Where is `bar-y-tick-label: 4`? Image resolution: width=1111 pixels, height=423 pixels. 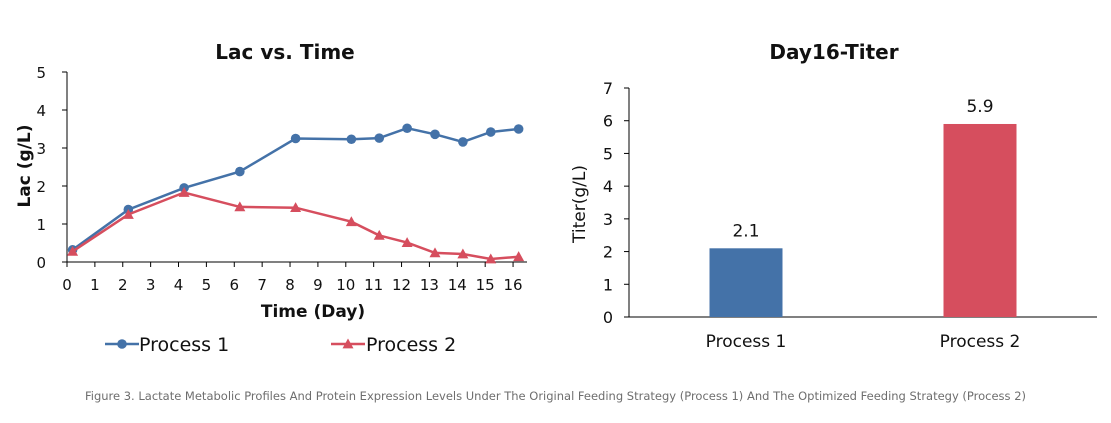
bar-y-tick-label: 4 is located at coordinates (608, 186).